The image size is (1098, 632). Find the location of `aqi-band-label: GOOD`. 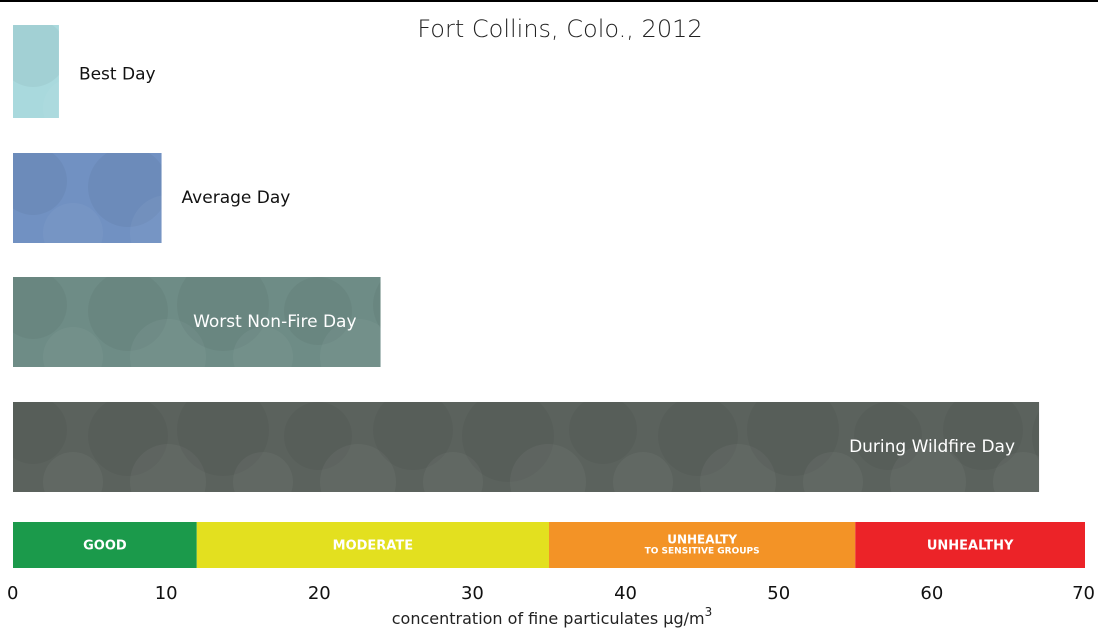

aqi-band-label: GOOD is located at coordinates (105, 546).